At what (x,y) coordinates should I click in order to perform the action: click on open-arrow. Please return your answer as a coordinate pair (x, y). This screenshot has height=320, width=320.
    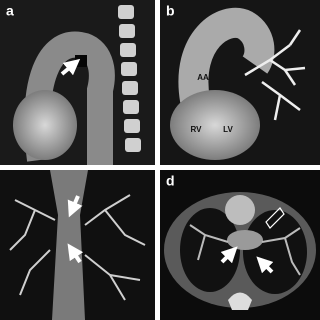
    Looking at the image, I should click on (275, 218).